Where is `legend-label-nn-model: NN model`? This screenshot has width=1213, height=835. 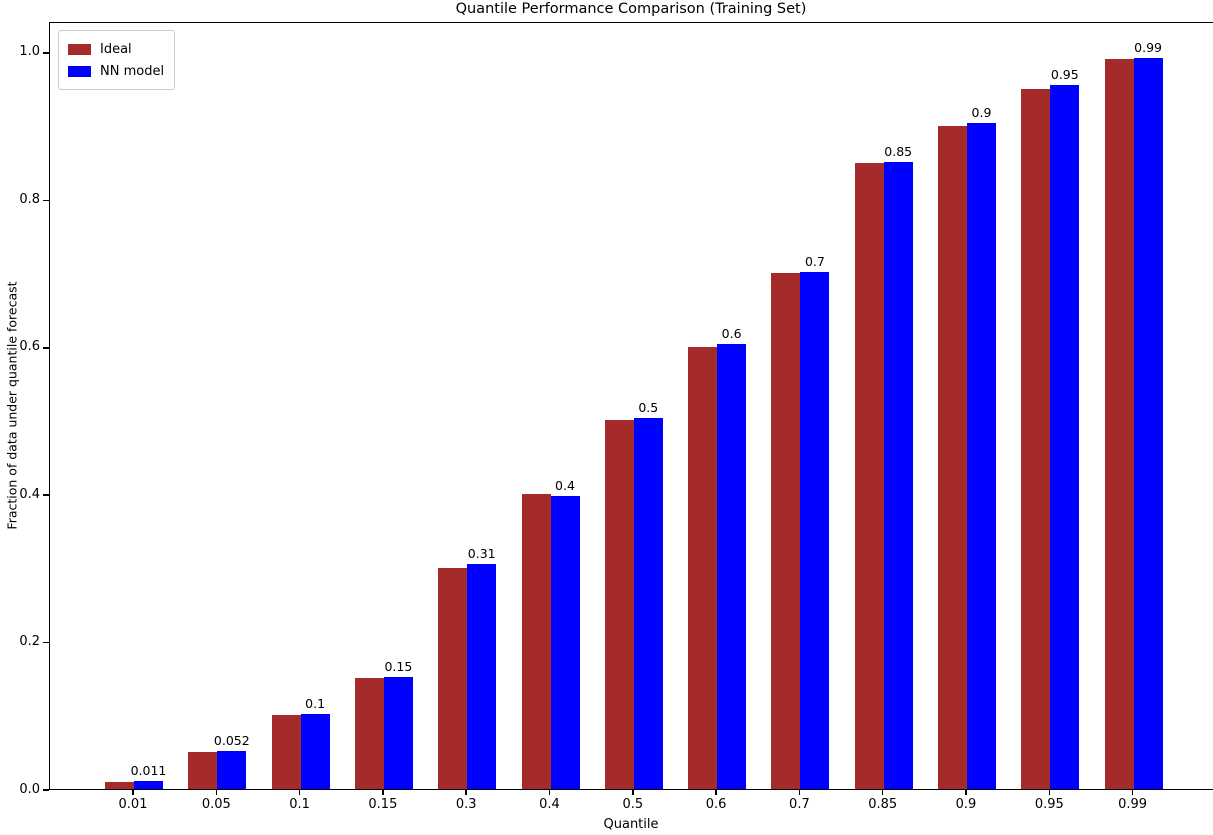
legend-label-nn-model: NN model is located at coordinates (132, 71).